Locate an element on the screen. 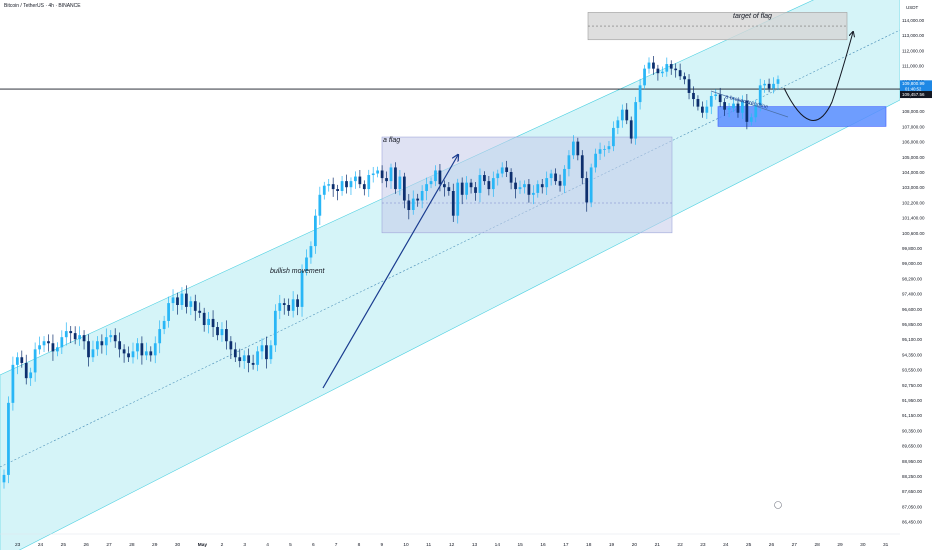  time-tick-label: 30 is located at coordinates (178, 545).